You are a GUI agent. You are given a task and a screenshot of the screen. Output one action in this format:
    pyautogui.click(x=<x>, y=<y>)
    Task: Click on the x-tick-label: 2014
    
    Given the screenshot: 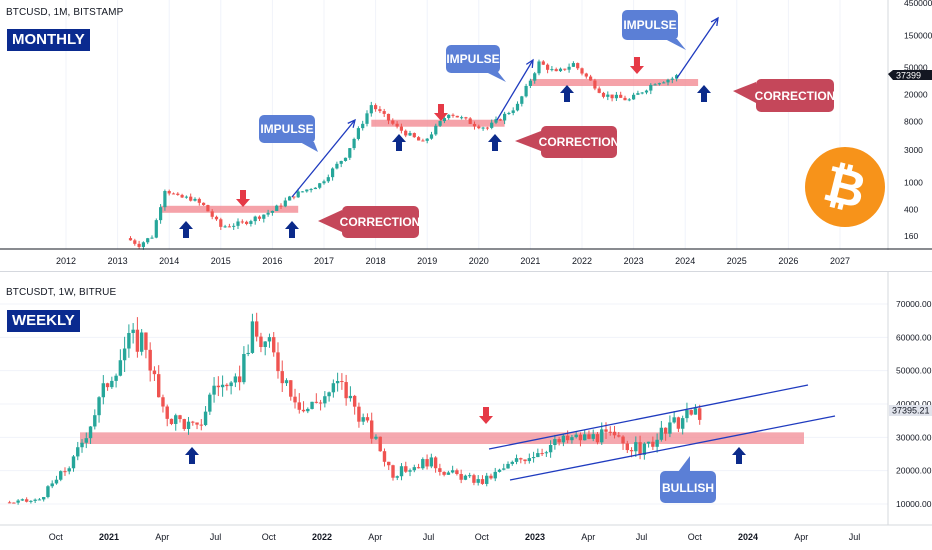 What is the action you would take?
    pyautogui.click(x=169, y=261)
    